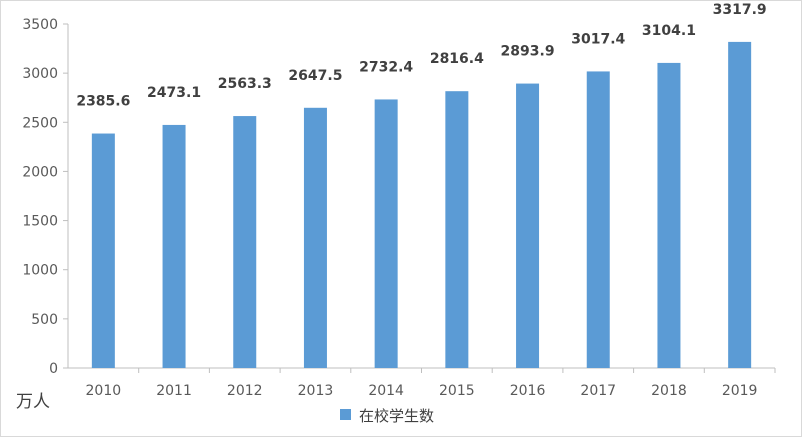 Image resolution: width=802 pixels, height=437 pixels. What do you see at coordinates (44, 320) in the screenshot?
I see `y-tick-label: 500` at bounding box center [44, 320].